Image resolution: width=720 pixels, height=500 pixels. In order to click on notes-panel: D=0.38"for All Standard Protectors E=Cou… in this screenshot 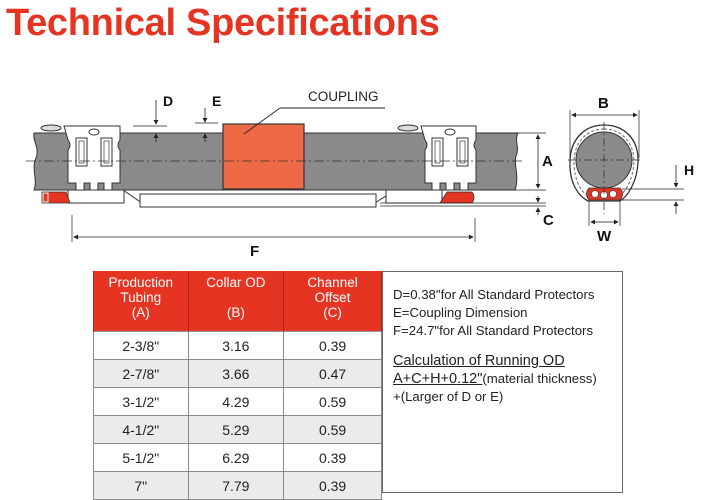, I will do `click(502, 382)`.